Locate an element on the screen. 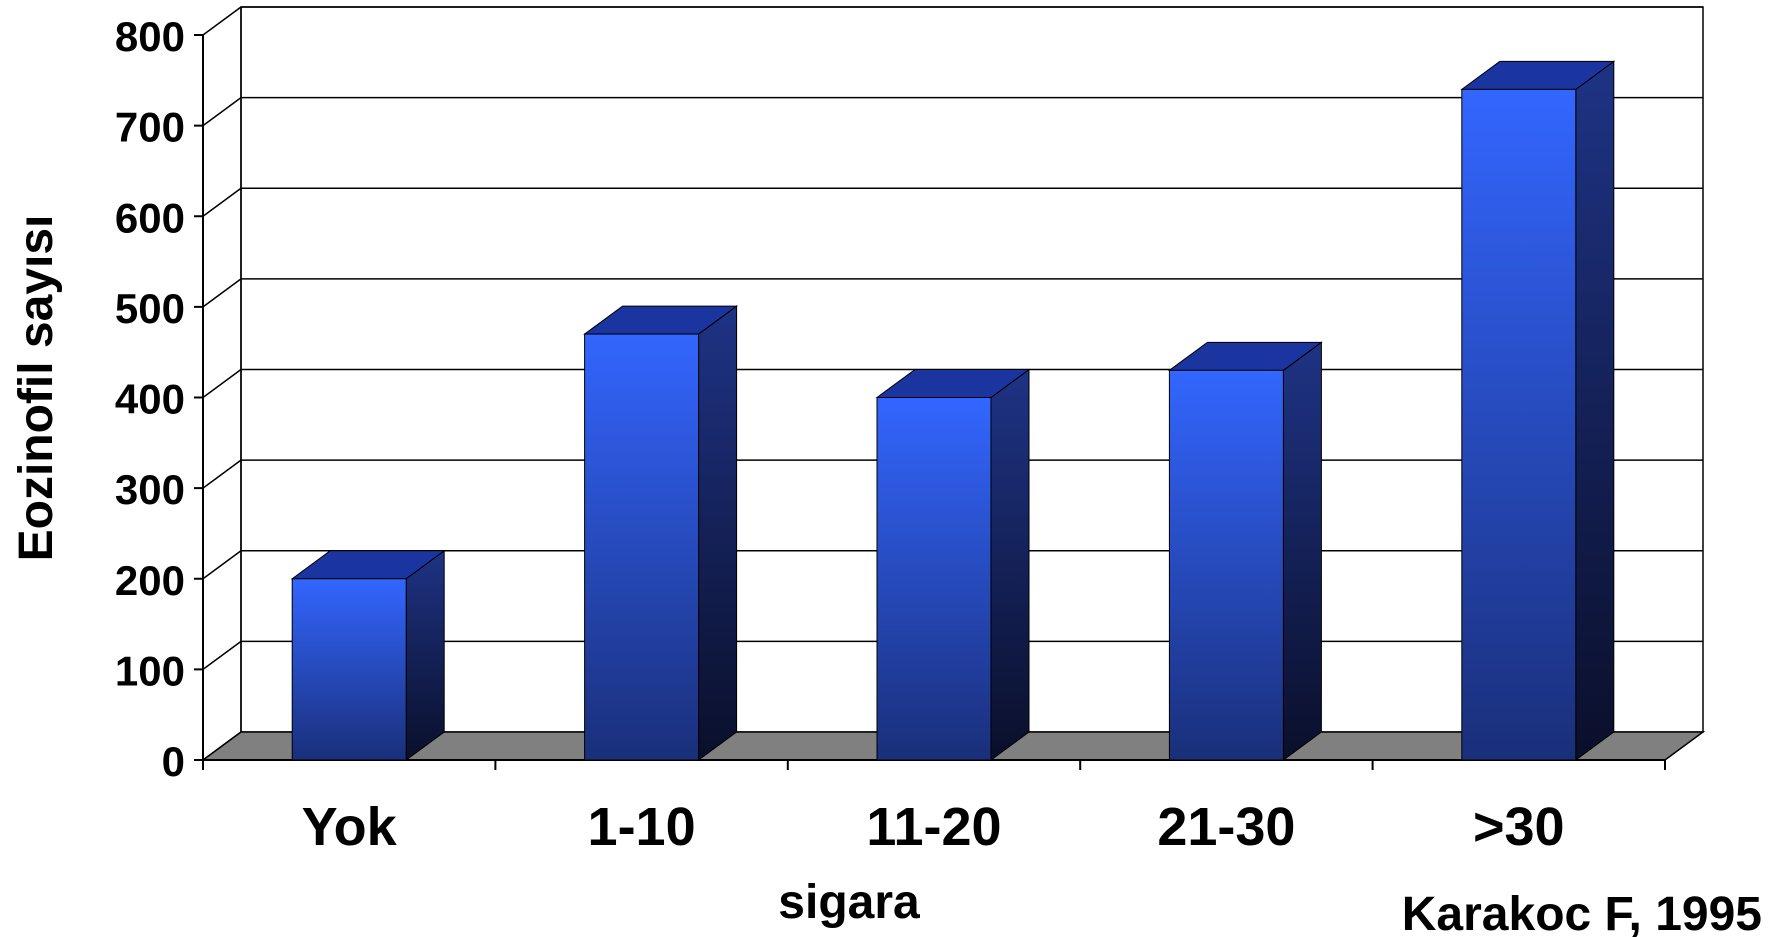 This screenshot has height=937, width=1781. citation-annotation: Karakoc F, 1995 is located at coordinates (1582, 912).